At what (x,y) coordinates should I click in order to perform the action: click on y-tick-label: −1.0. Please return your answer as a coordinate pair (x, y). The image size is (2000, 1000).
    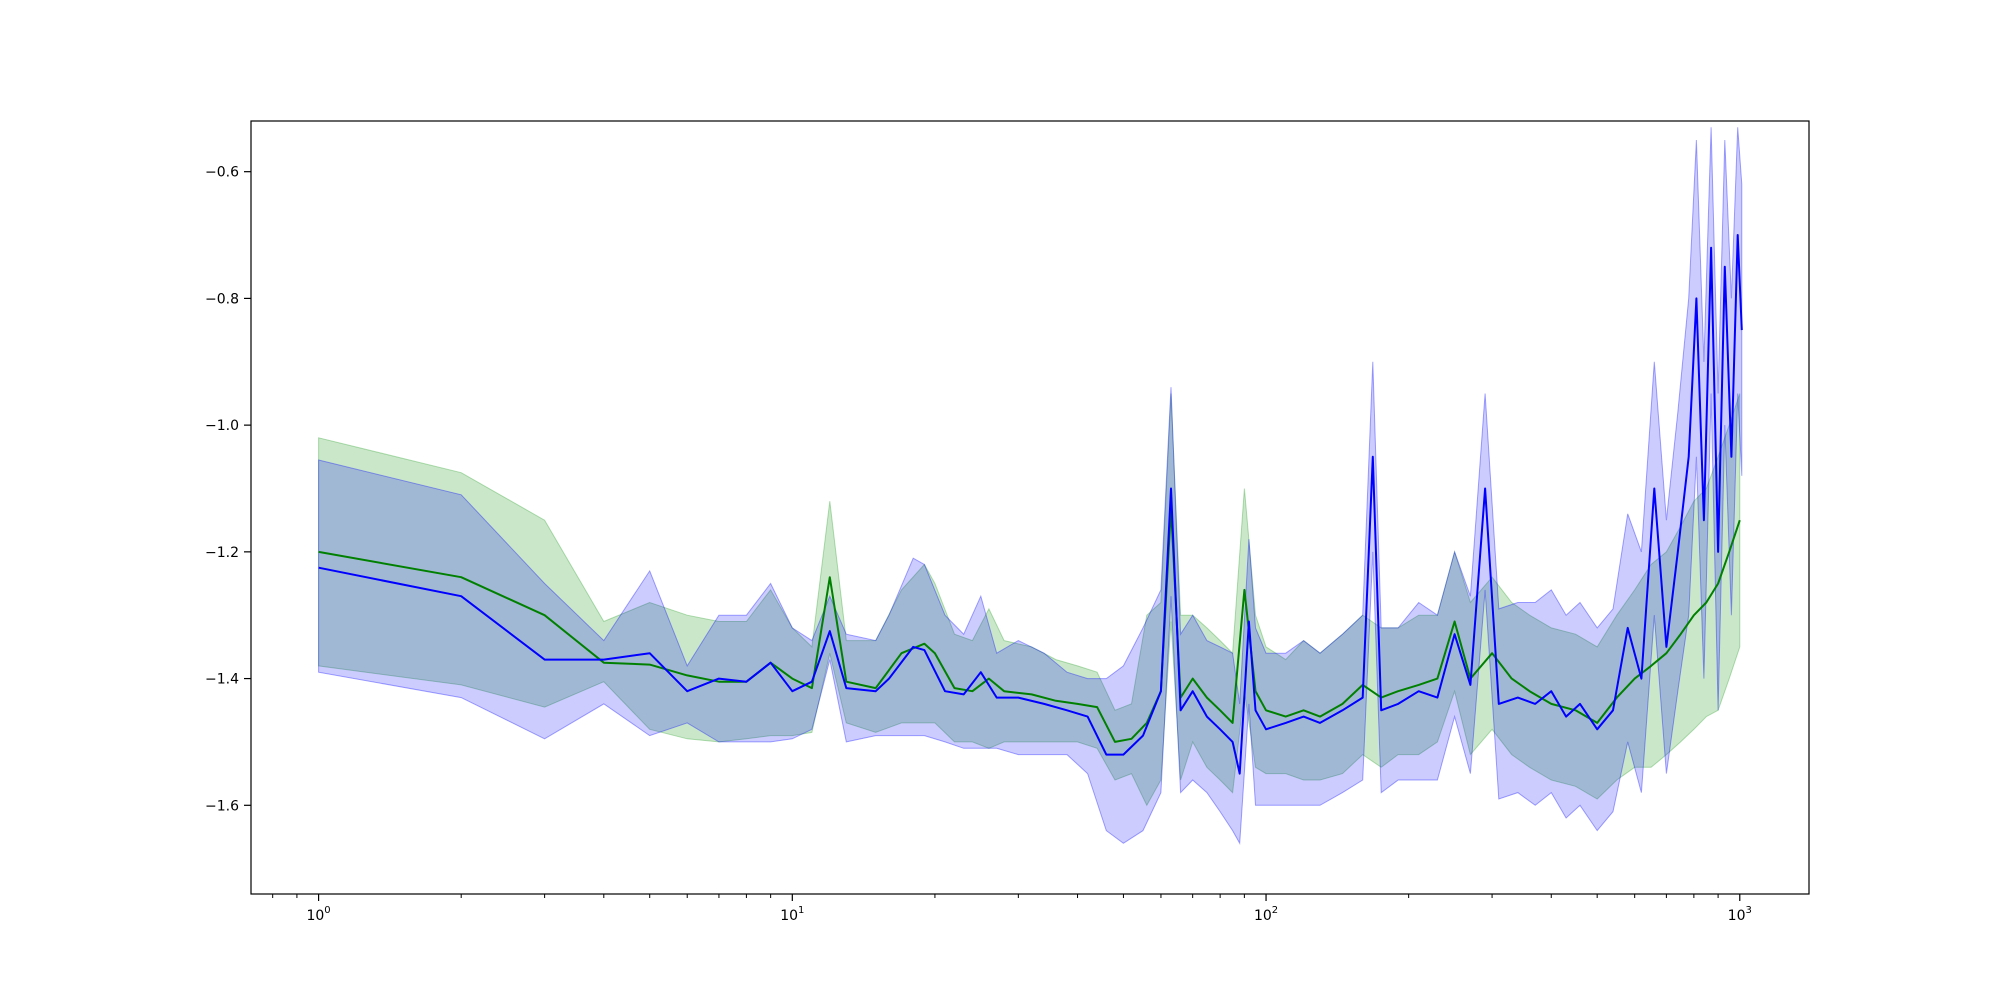
    Looking at the image, I should click on (222, 426).